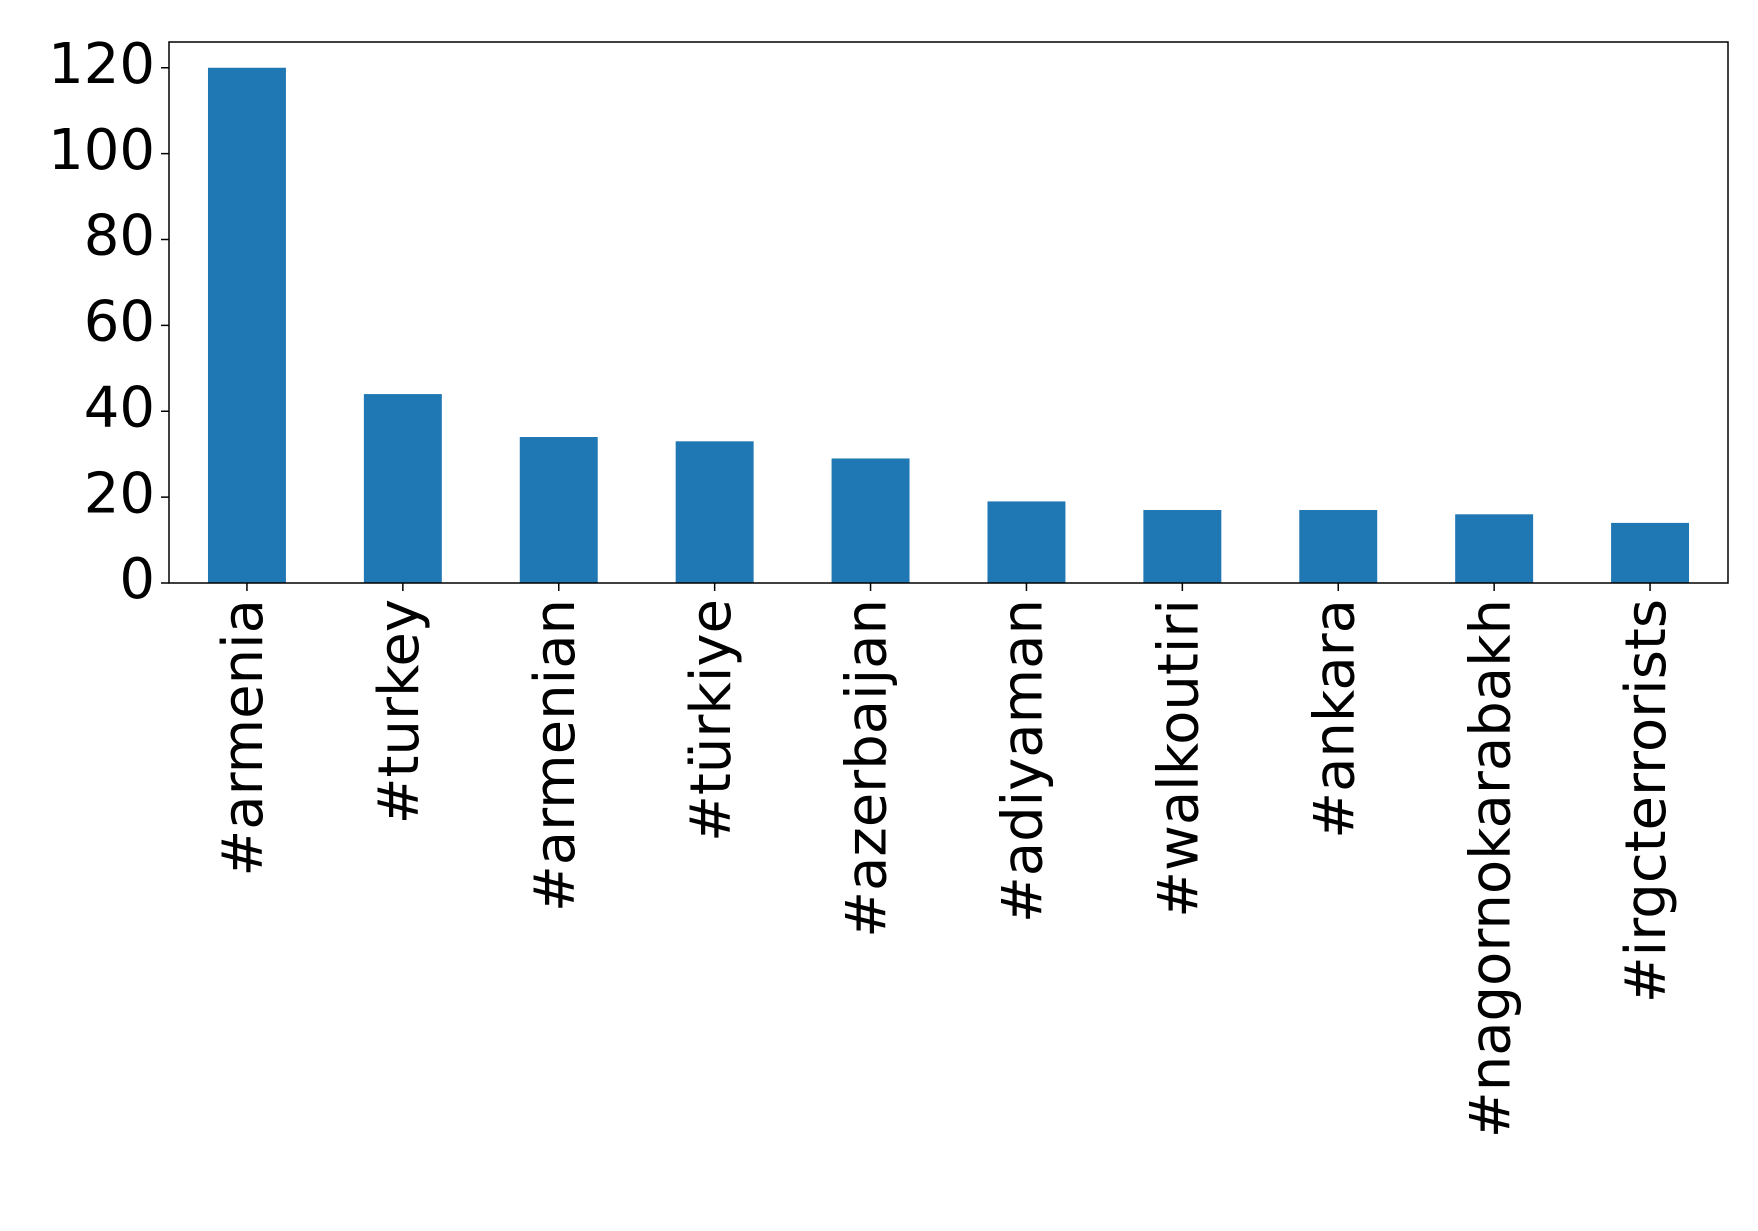 The image size is (1758, 1231). I want to click on y-tick-label: 100, so click(101, 150).